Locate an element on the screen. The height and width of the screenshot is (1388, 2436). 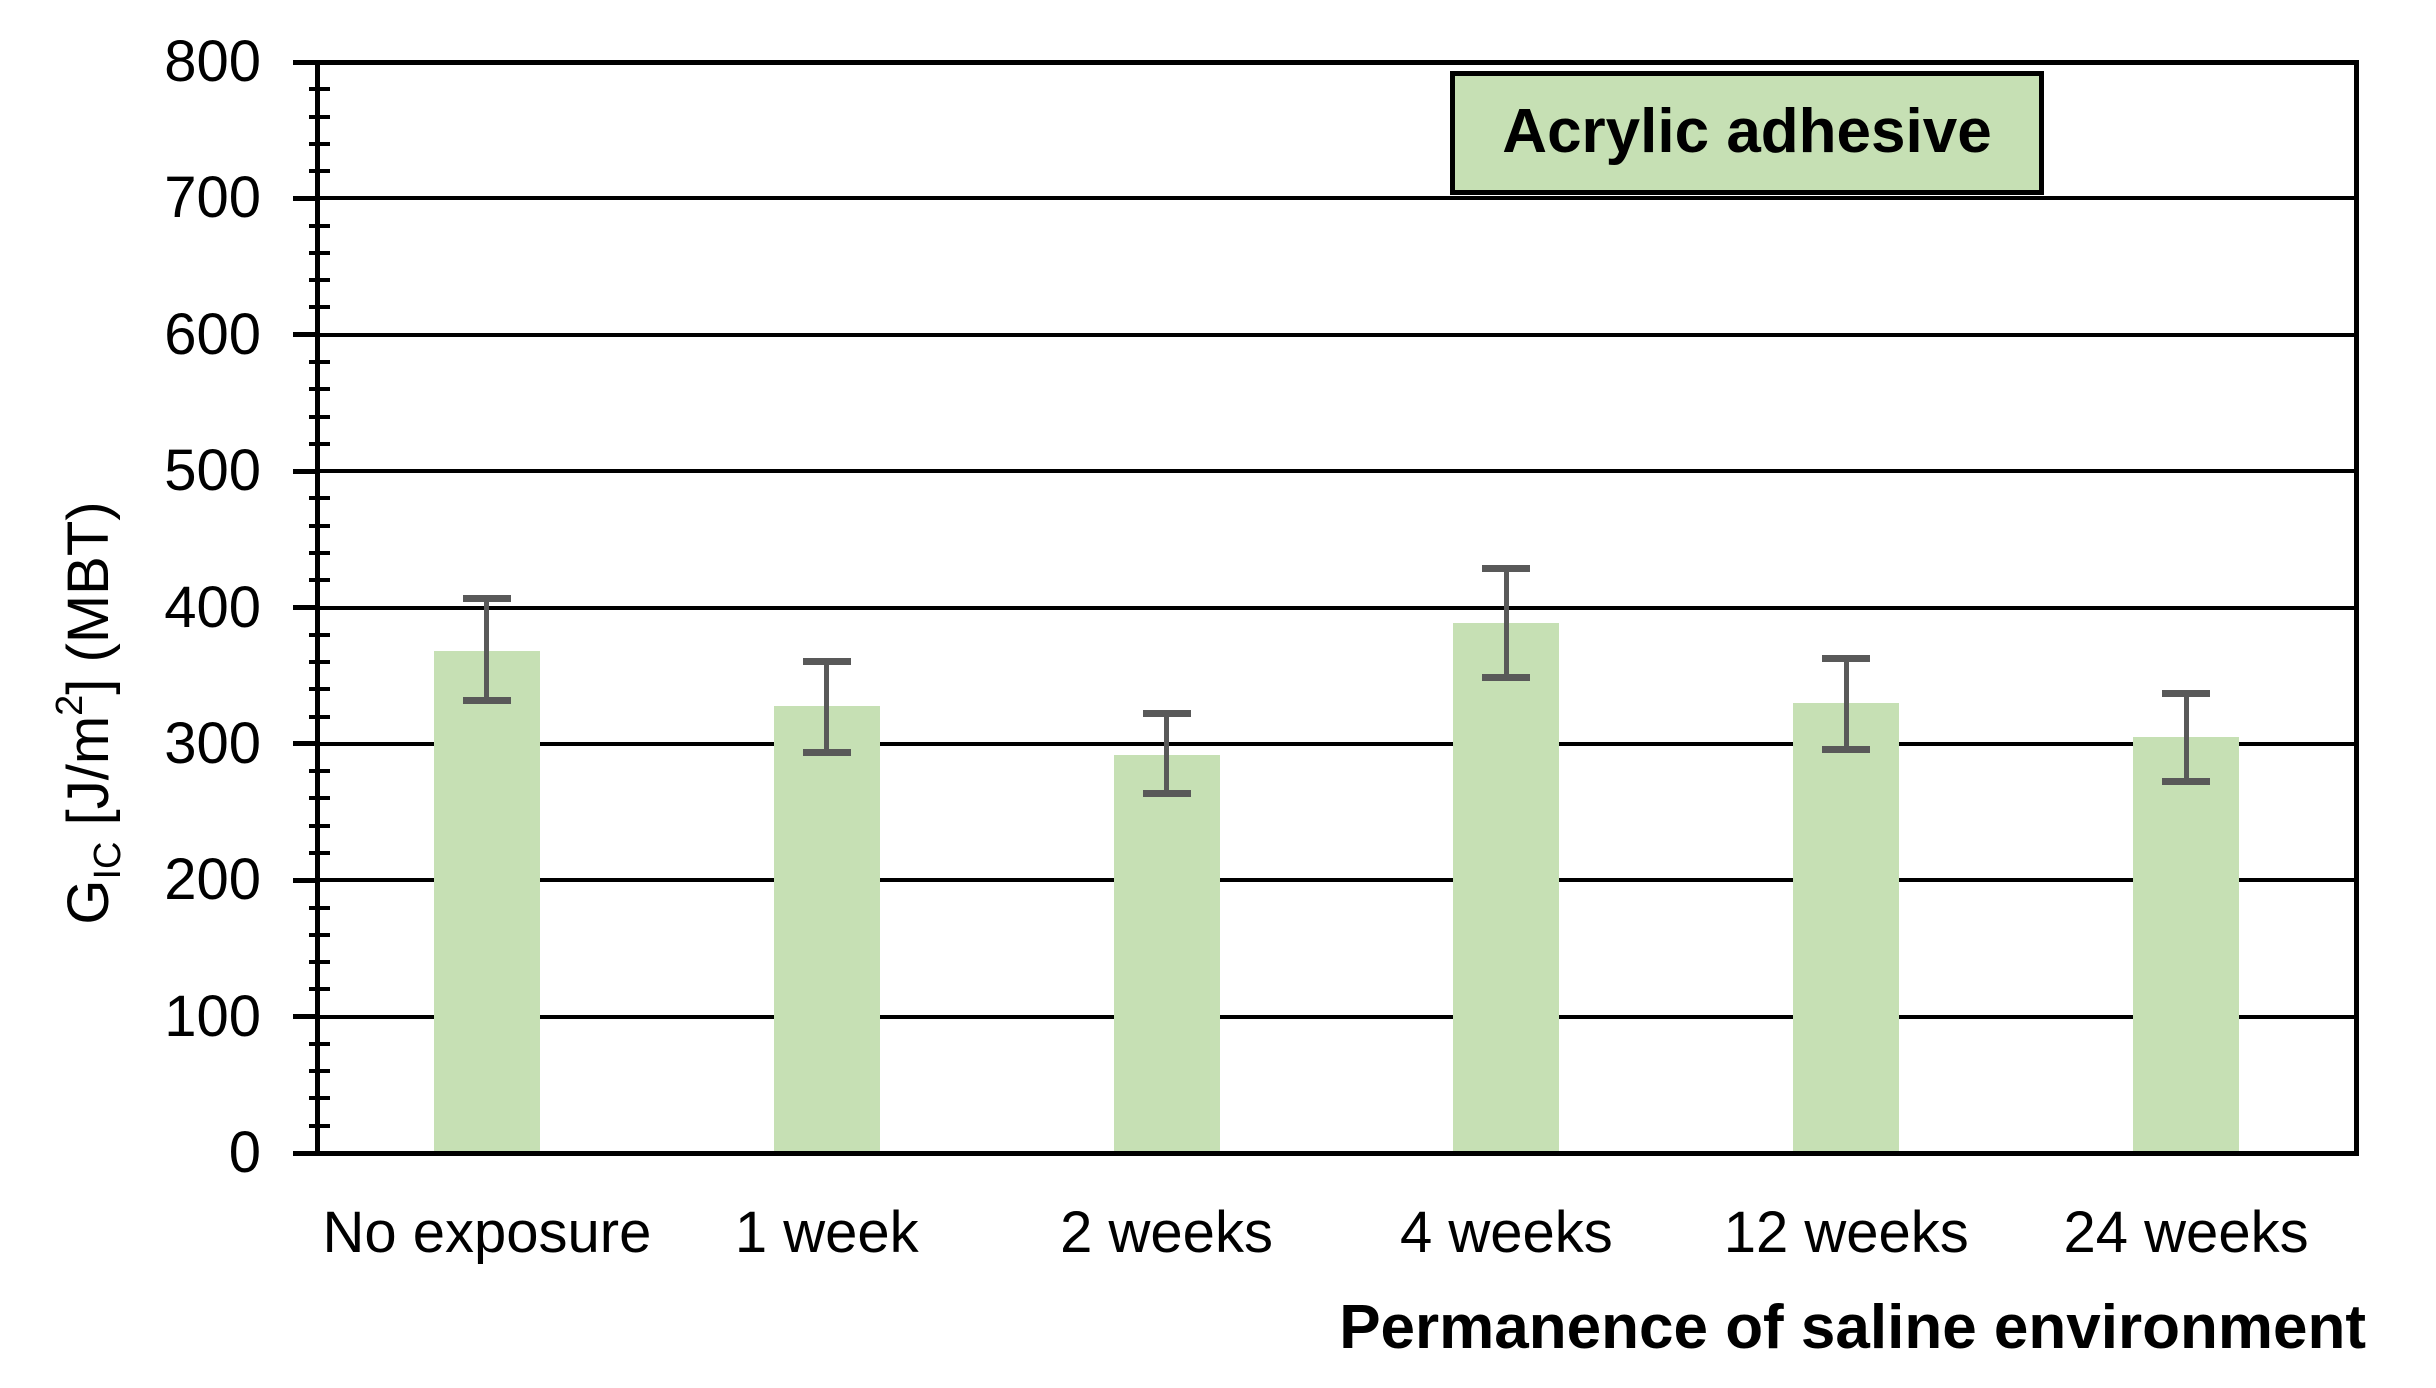
bar-24-weeks is located at coordinates (2186, 945).